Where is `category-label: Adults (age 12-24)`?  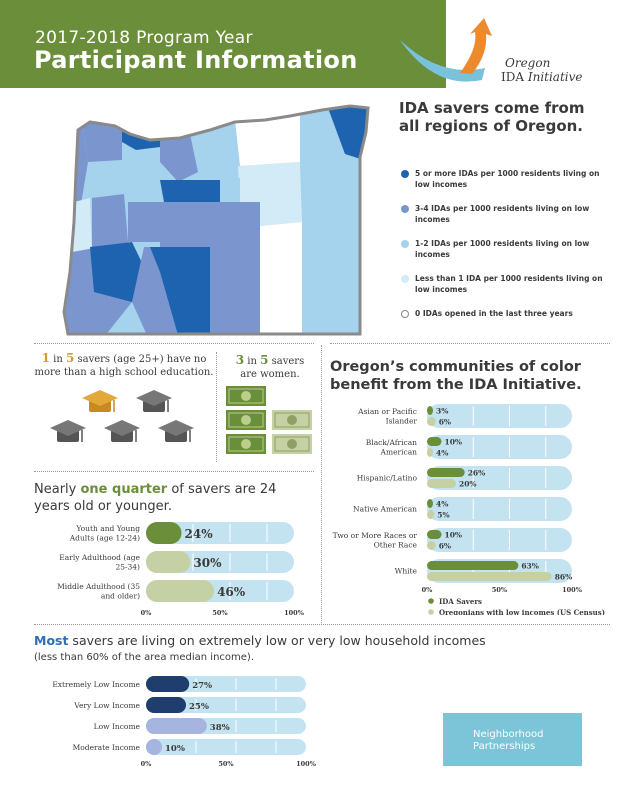 category-label: Adults (age 12-24) is located at coordinates (104, 537).